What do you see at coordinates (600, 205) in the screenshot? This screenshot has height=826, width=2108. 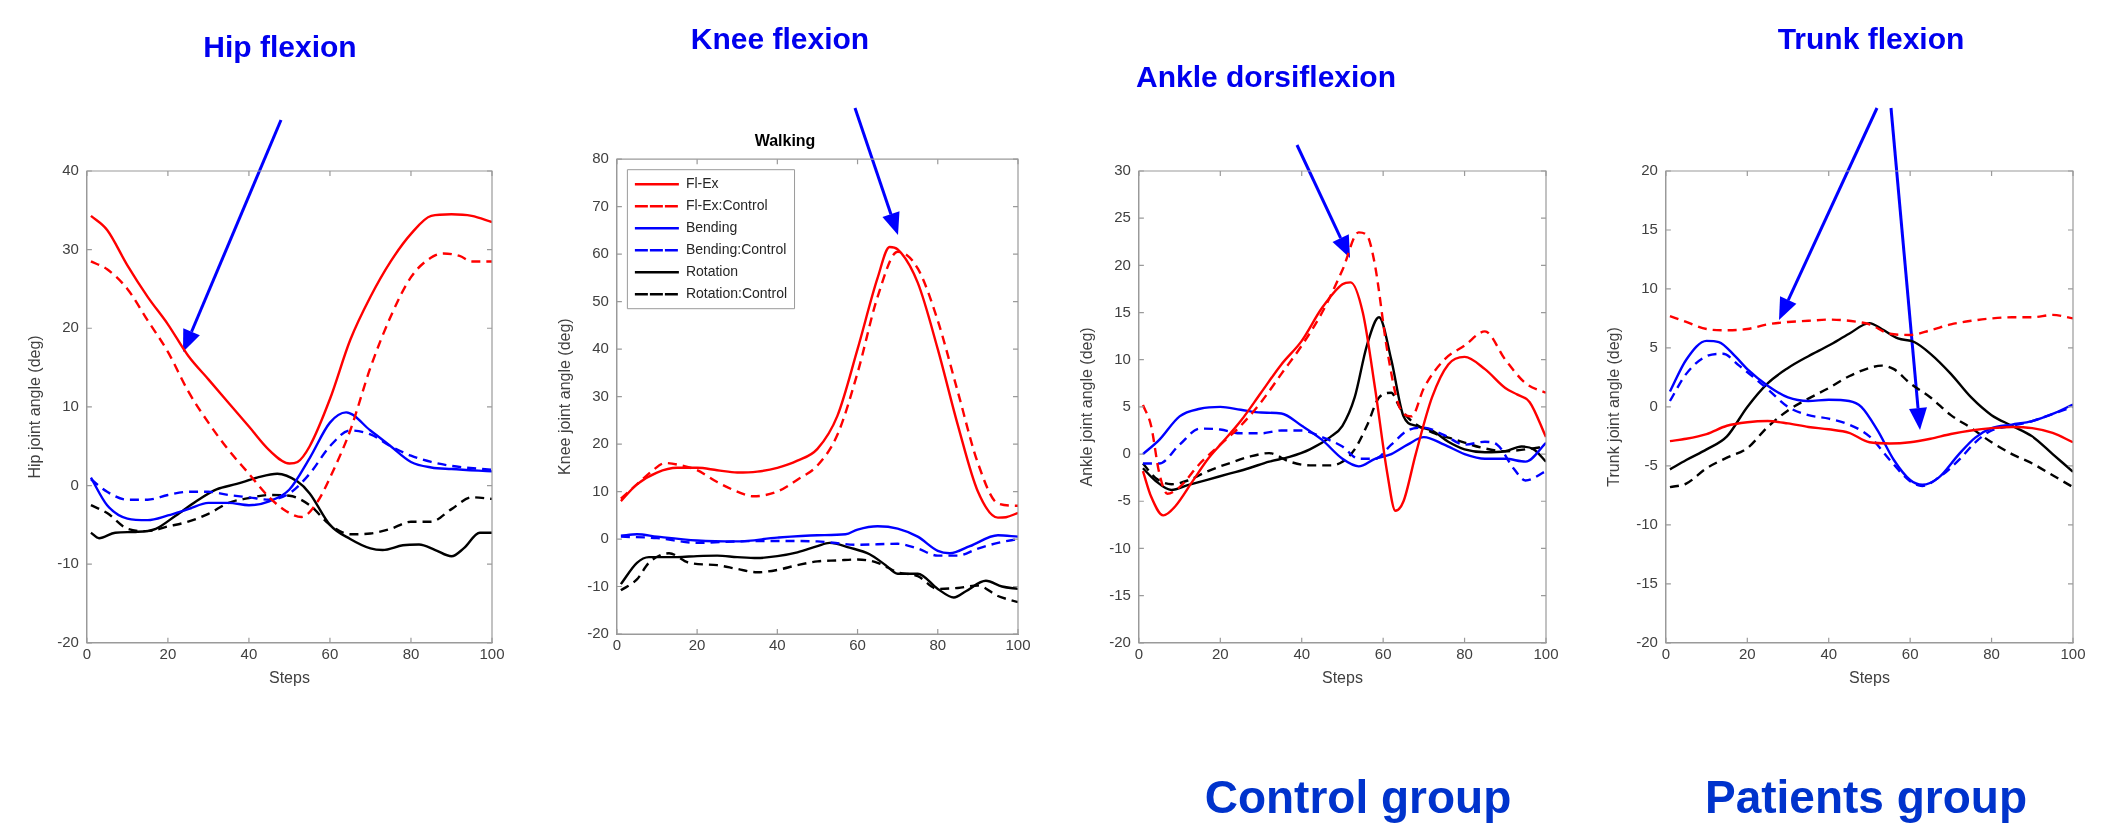 I see `y-tick-label: 70` at bounding box center [600, 205].